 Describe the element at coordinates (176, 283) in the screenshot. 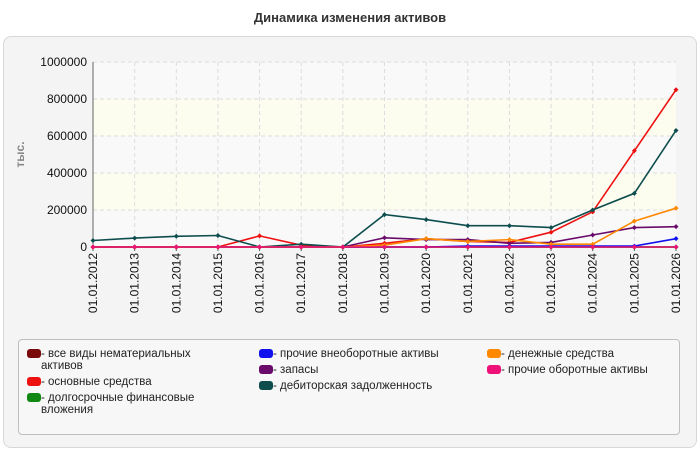

I see `x-tick-label: 01.01.2014` at that location.